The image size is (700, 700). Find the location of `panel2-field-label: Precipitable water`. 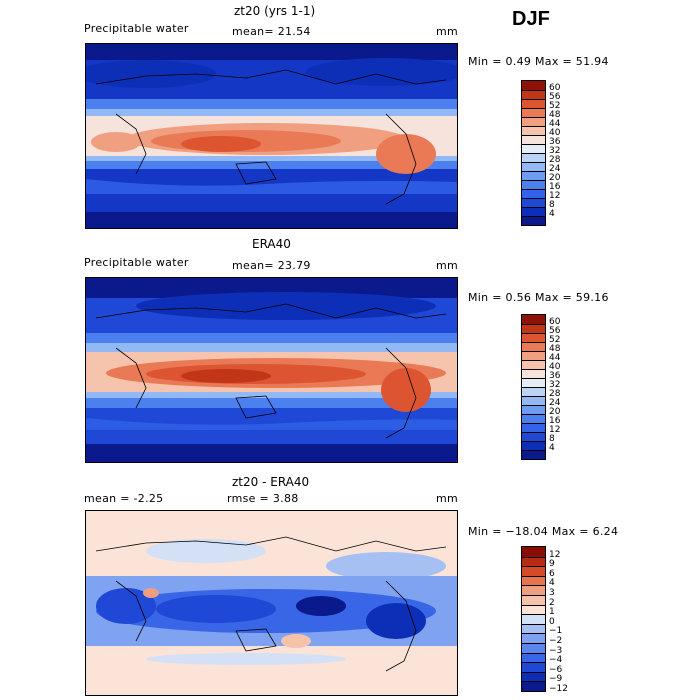

panel2-field-label: Precipitable water is located at coordinates (136, 262).